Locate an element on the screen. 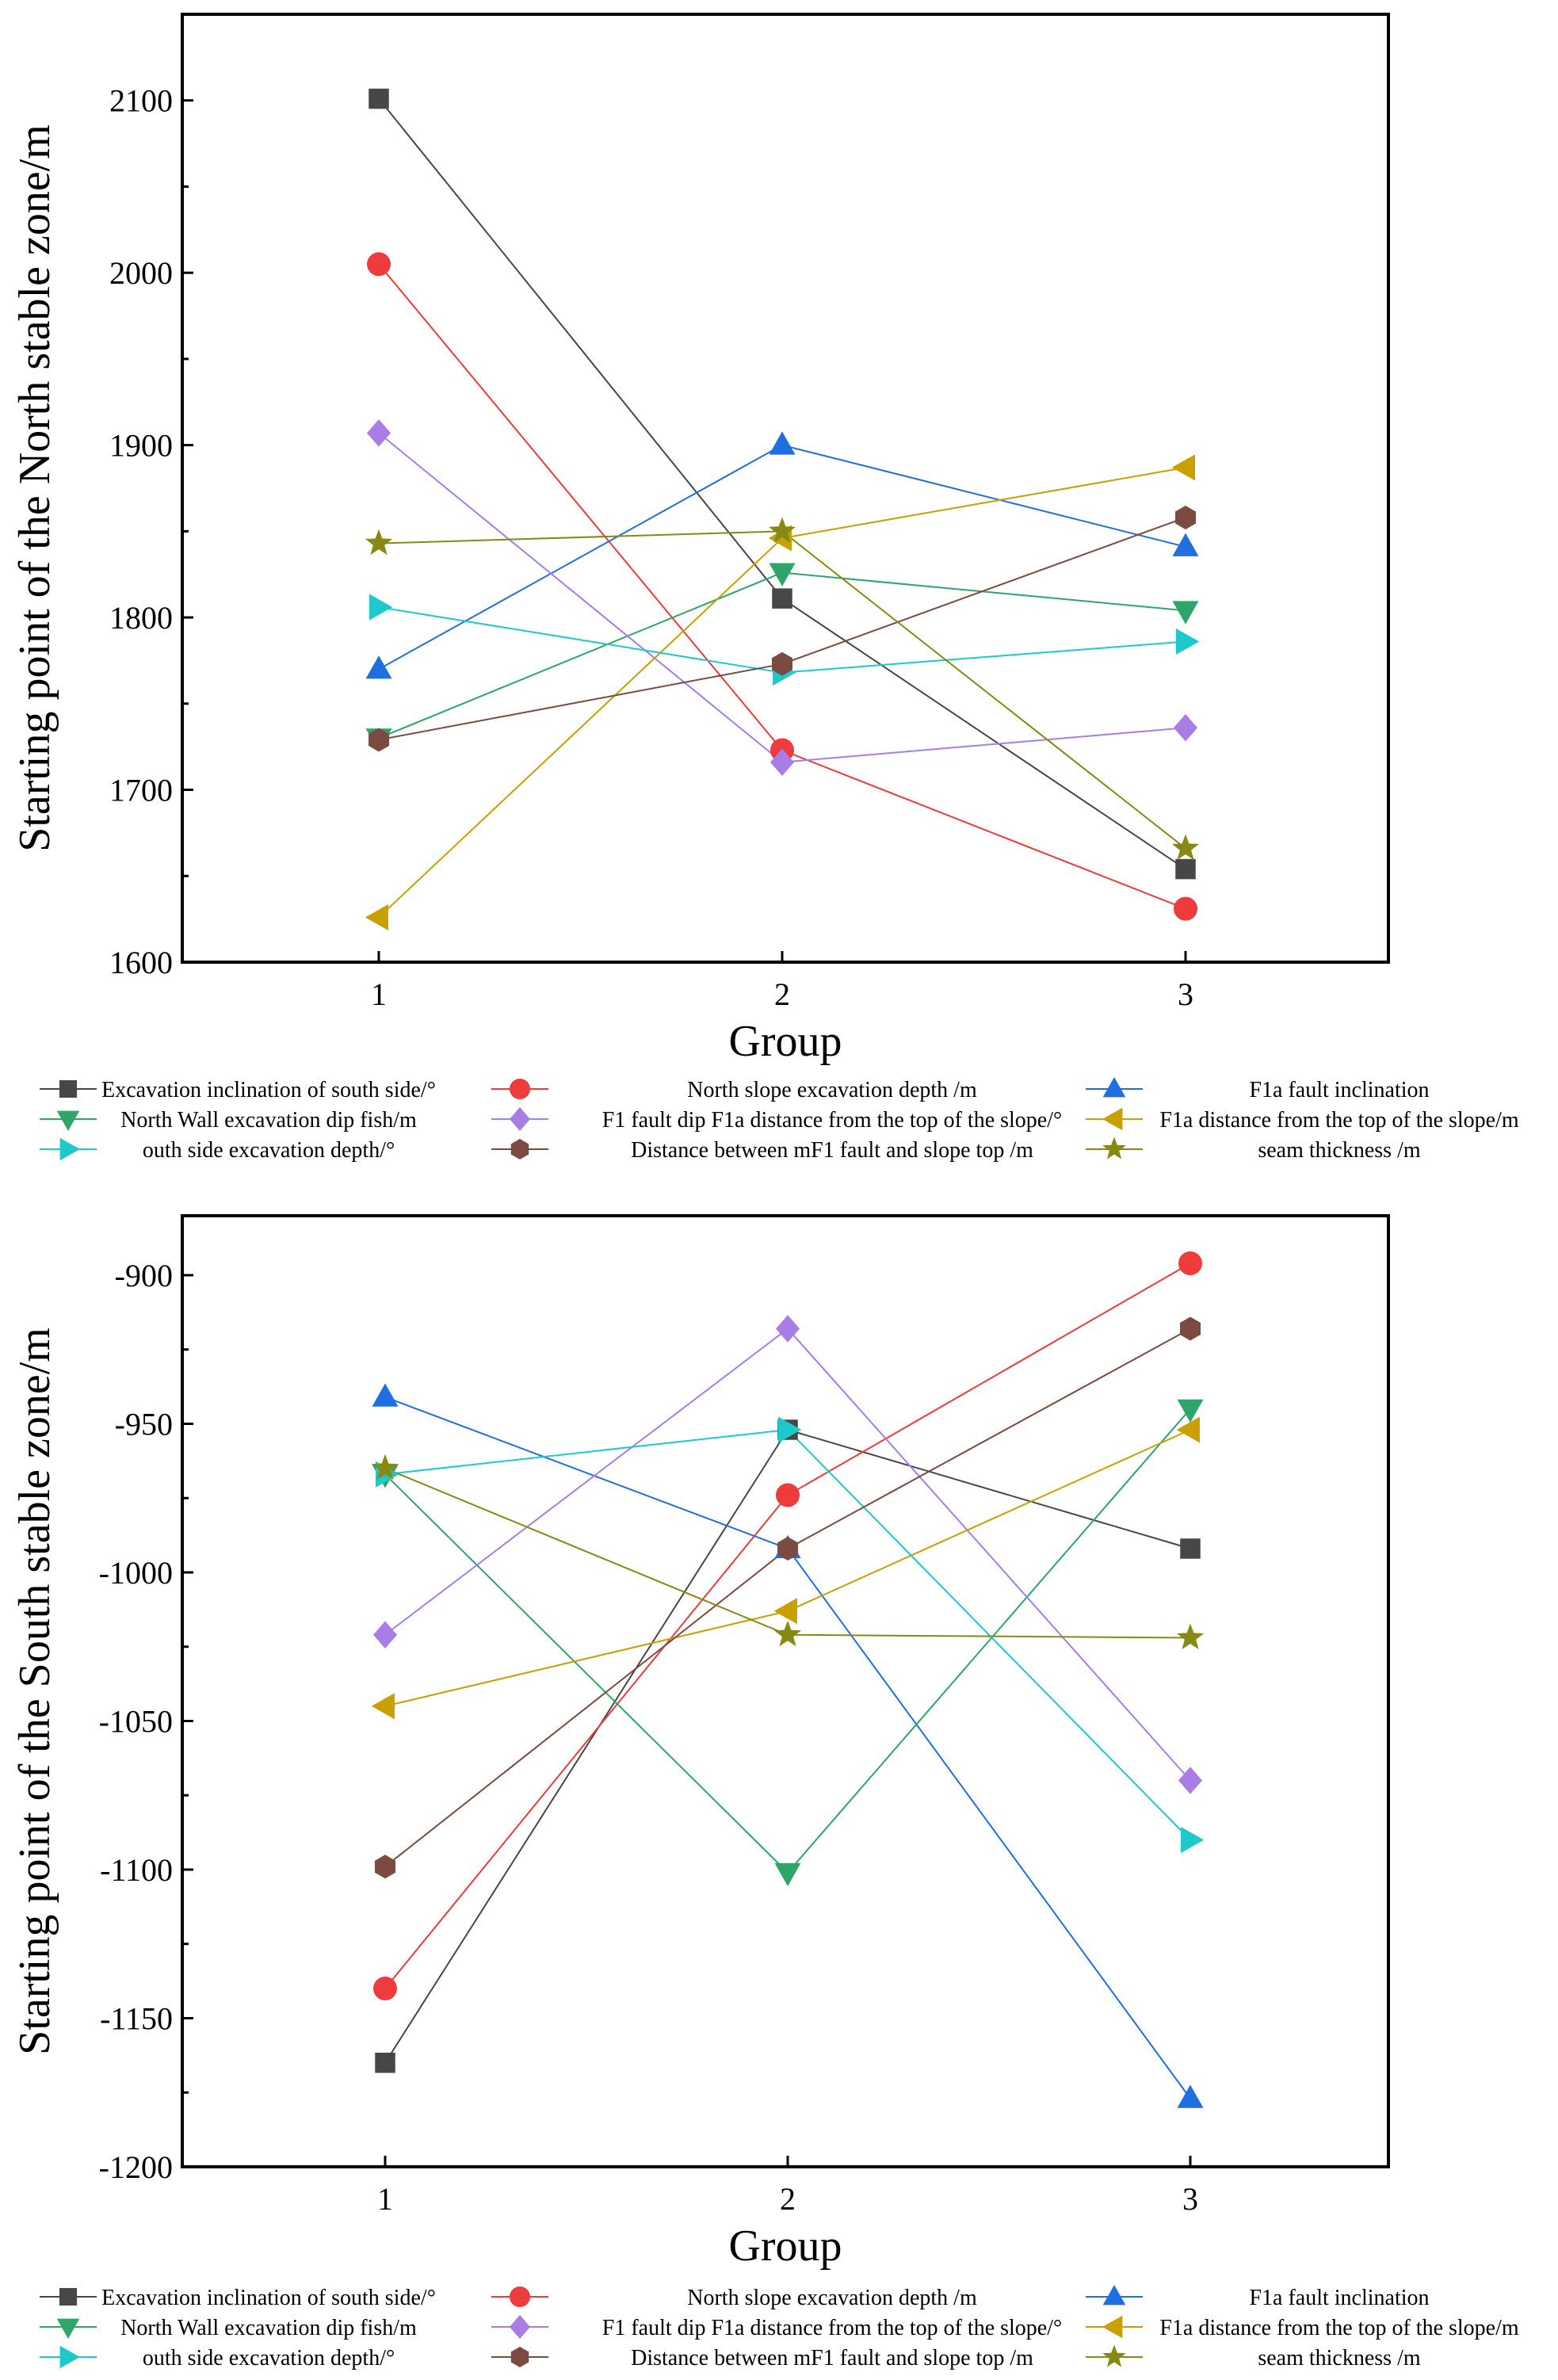  y-tick-label: 1600 is located at coordinates (141, 962).